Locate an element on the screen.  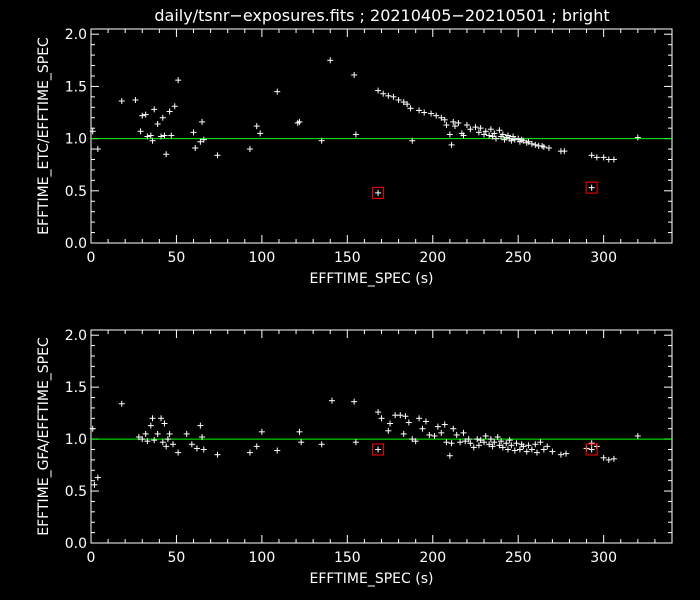
x-tick-label: 100 is located at coordinates (262, 258).